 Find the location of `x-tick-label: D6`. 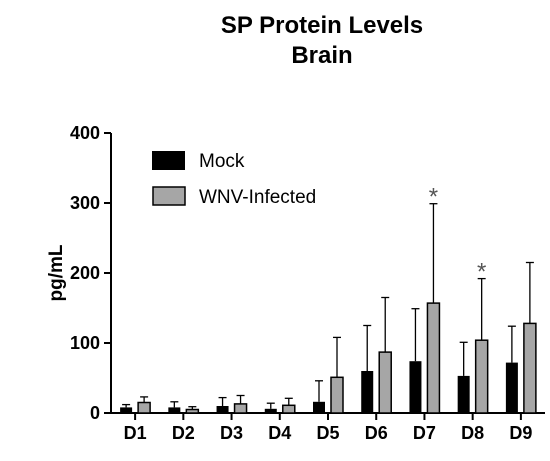

x-tick-label: D6 is located at coordinates (376, 433).